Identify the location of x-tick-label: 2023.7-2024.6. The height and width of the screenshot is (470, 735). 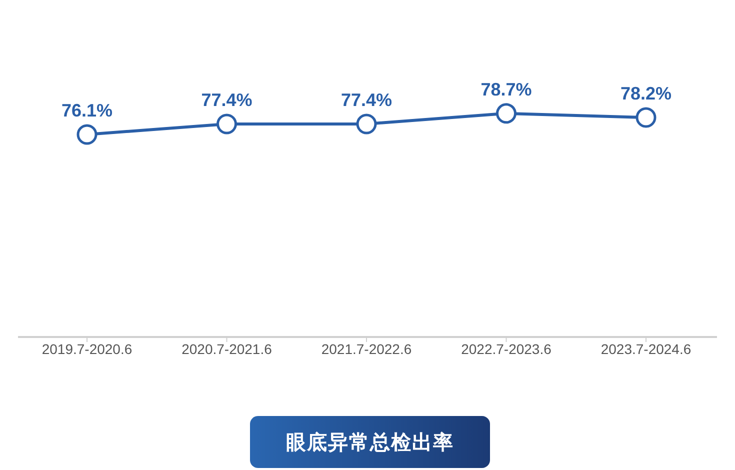
(646, 348).